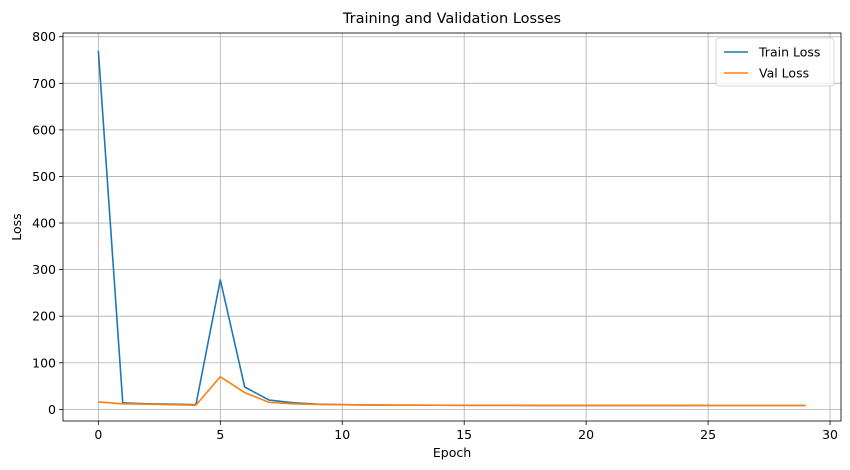  Describe the element at coordinates (44, 129) in the screenshot. I see `y-tick-label: 600` at that location.